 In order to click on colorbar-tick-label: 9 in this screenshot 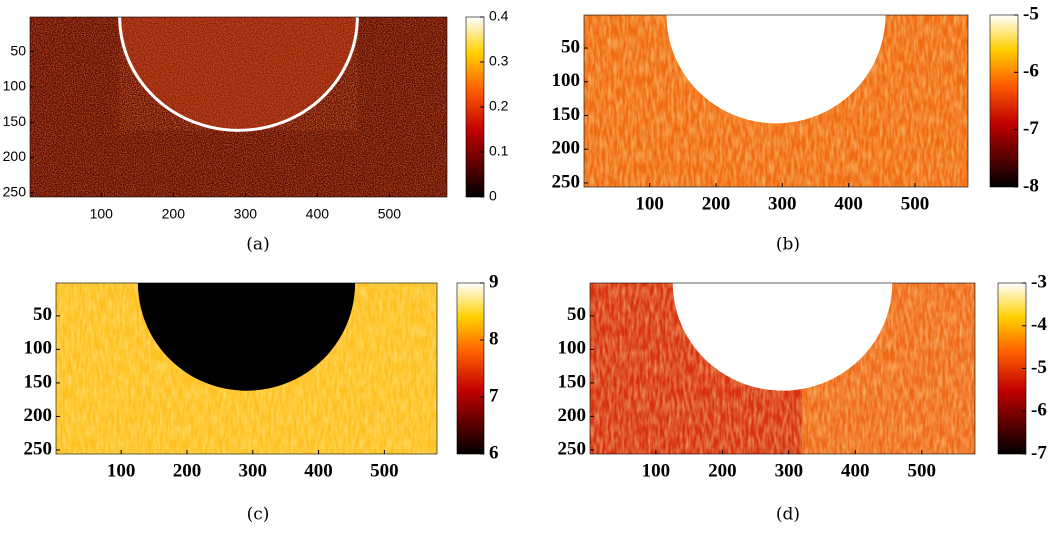, I will do `click(494, 281)`.